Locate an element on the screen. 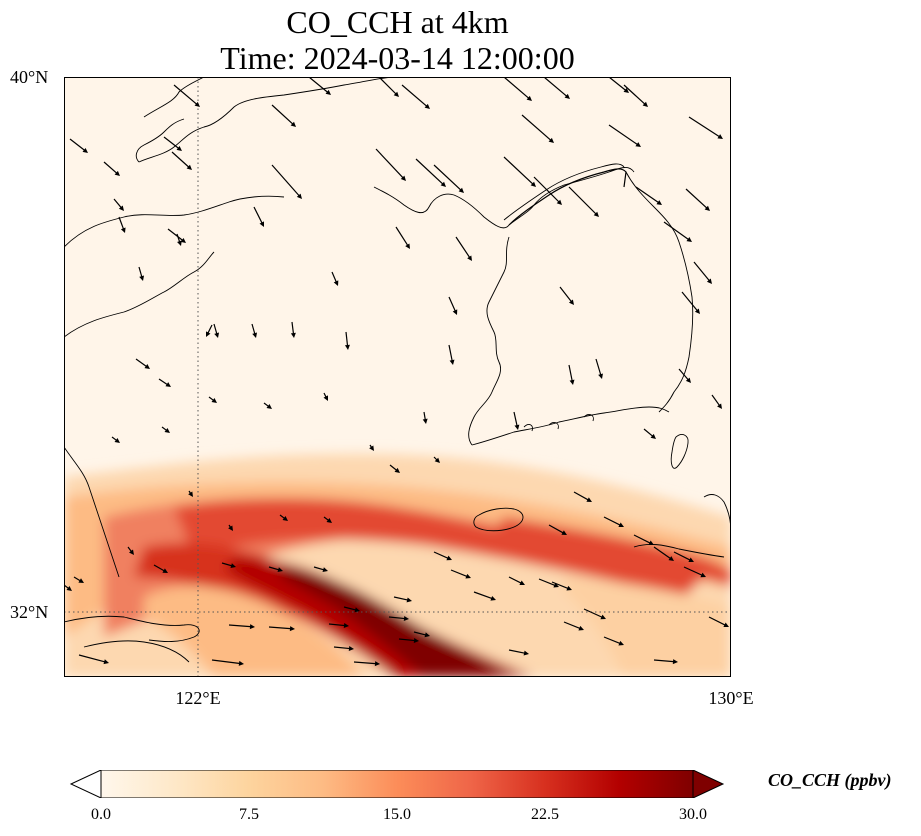 The width and height of the screenshot is (921, 836). coast-korea-east is located at coordinates (659, 292).